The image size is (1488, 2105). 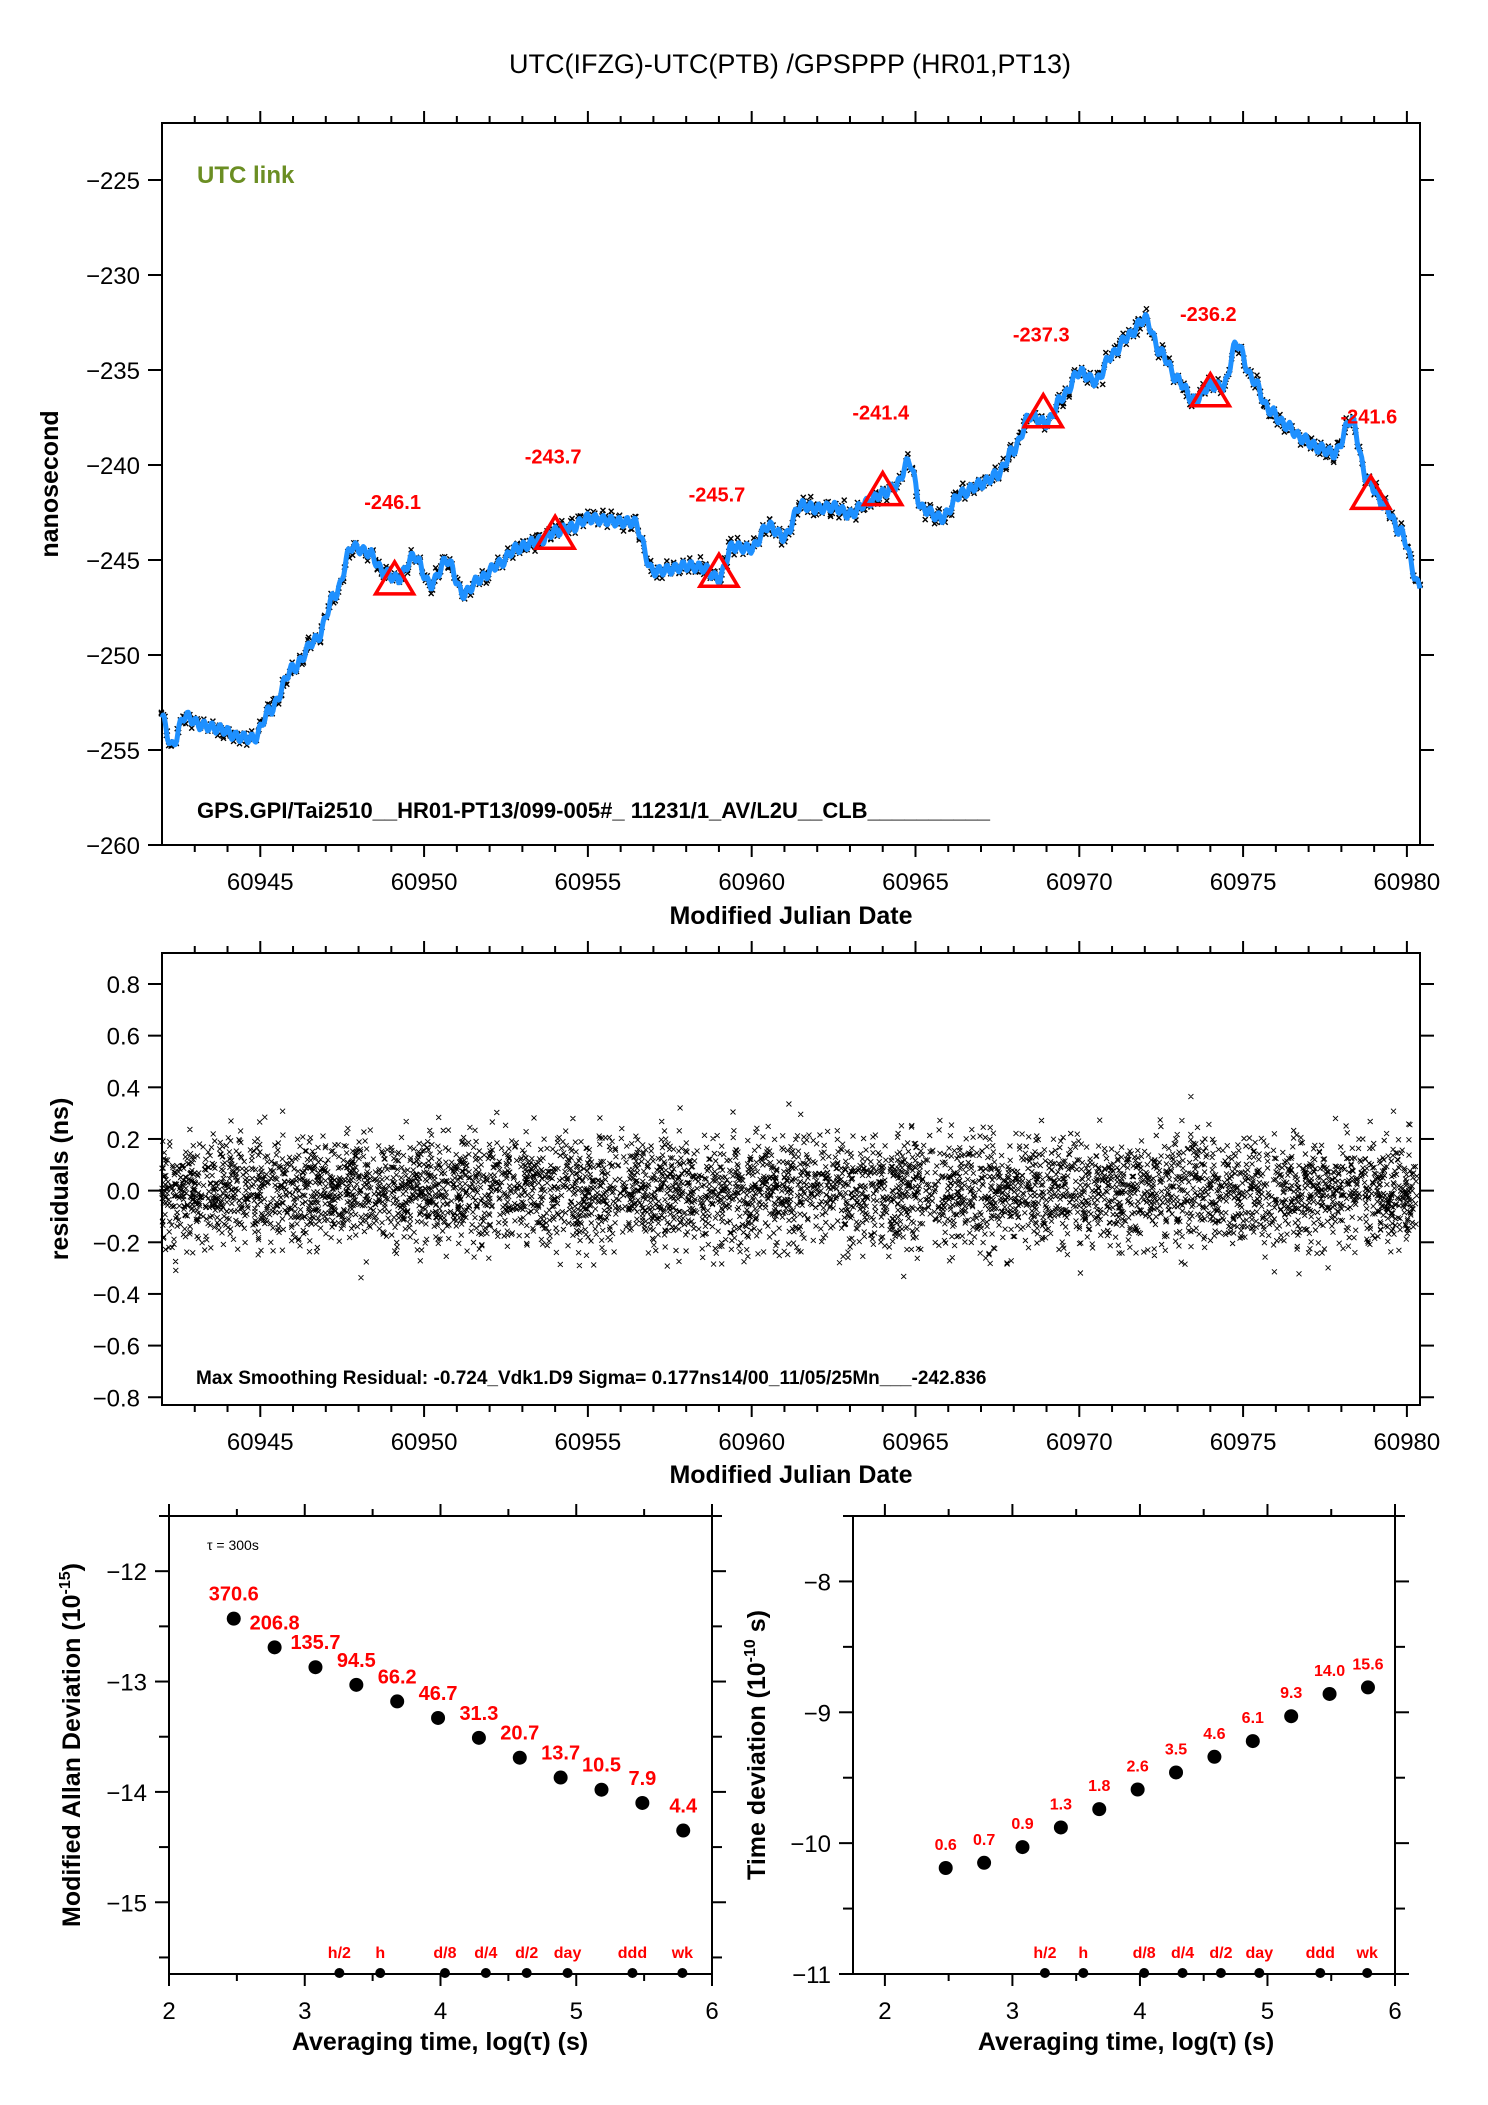 What do you see at coordinates (113, 561) in the screenshot?
I see `y-tick-label: −245` at bounding box center [113, 561].